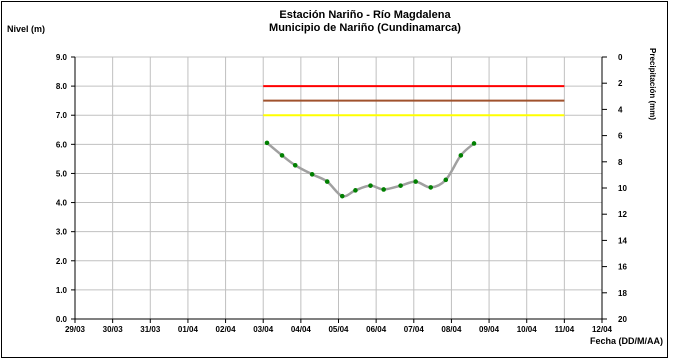 The height and width of the screenshot is (362, 673). What do you see at coordinates (62, 86) in the screenshot?
I see `y-tick-label: 8.0` at bounding box center [62, 86].